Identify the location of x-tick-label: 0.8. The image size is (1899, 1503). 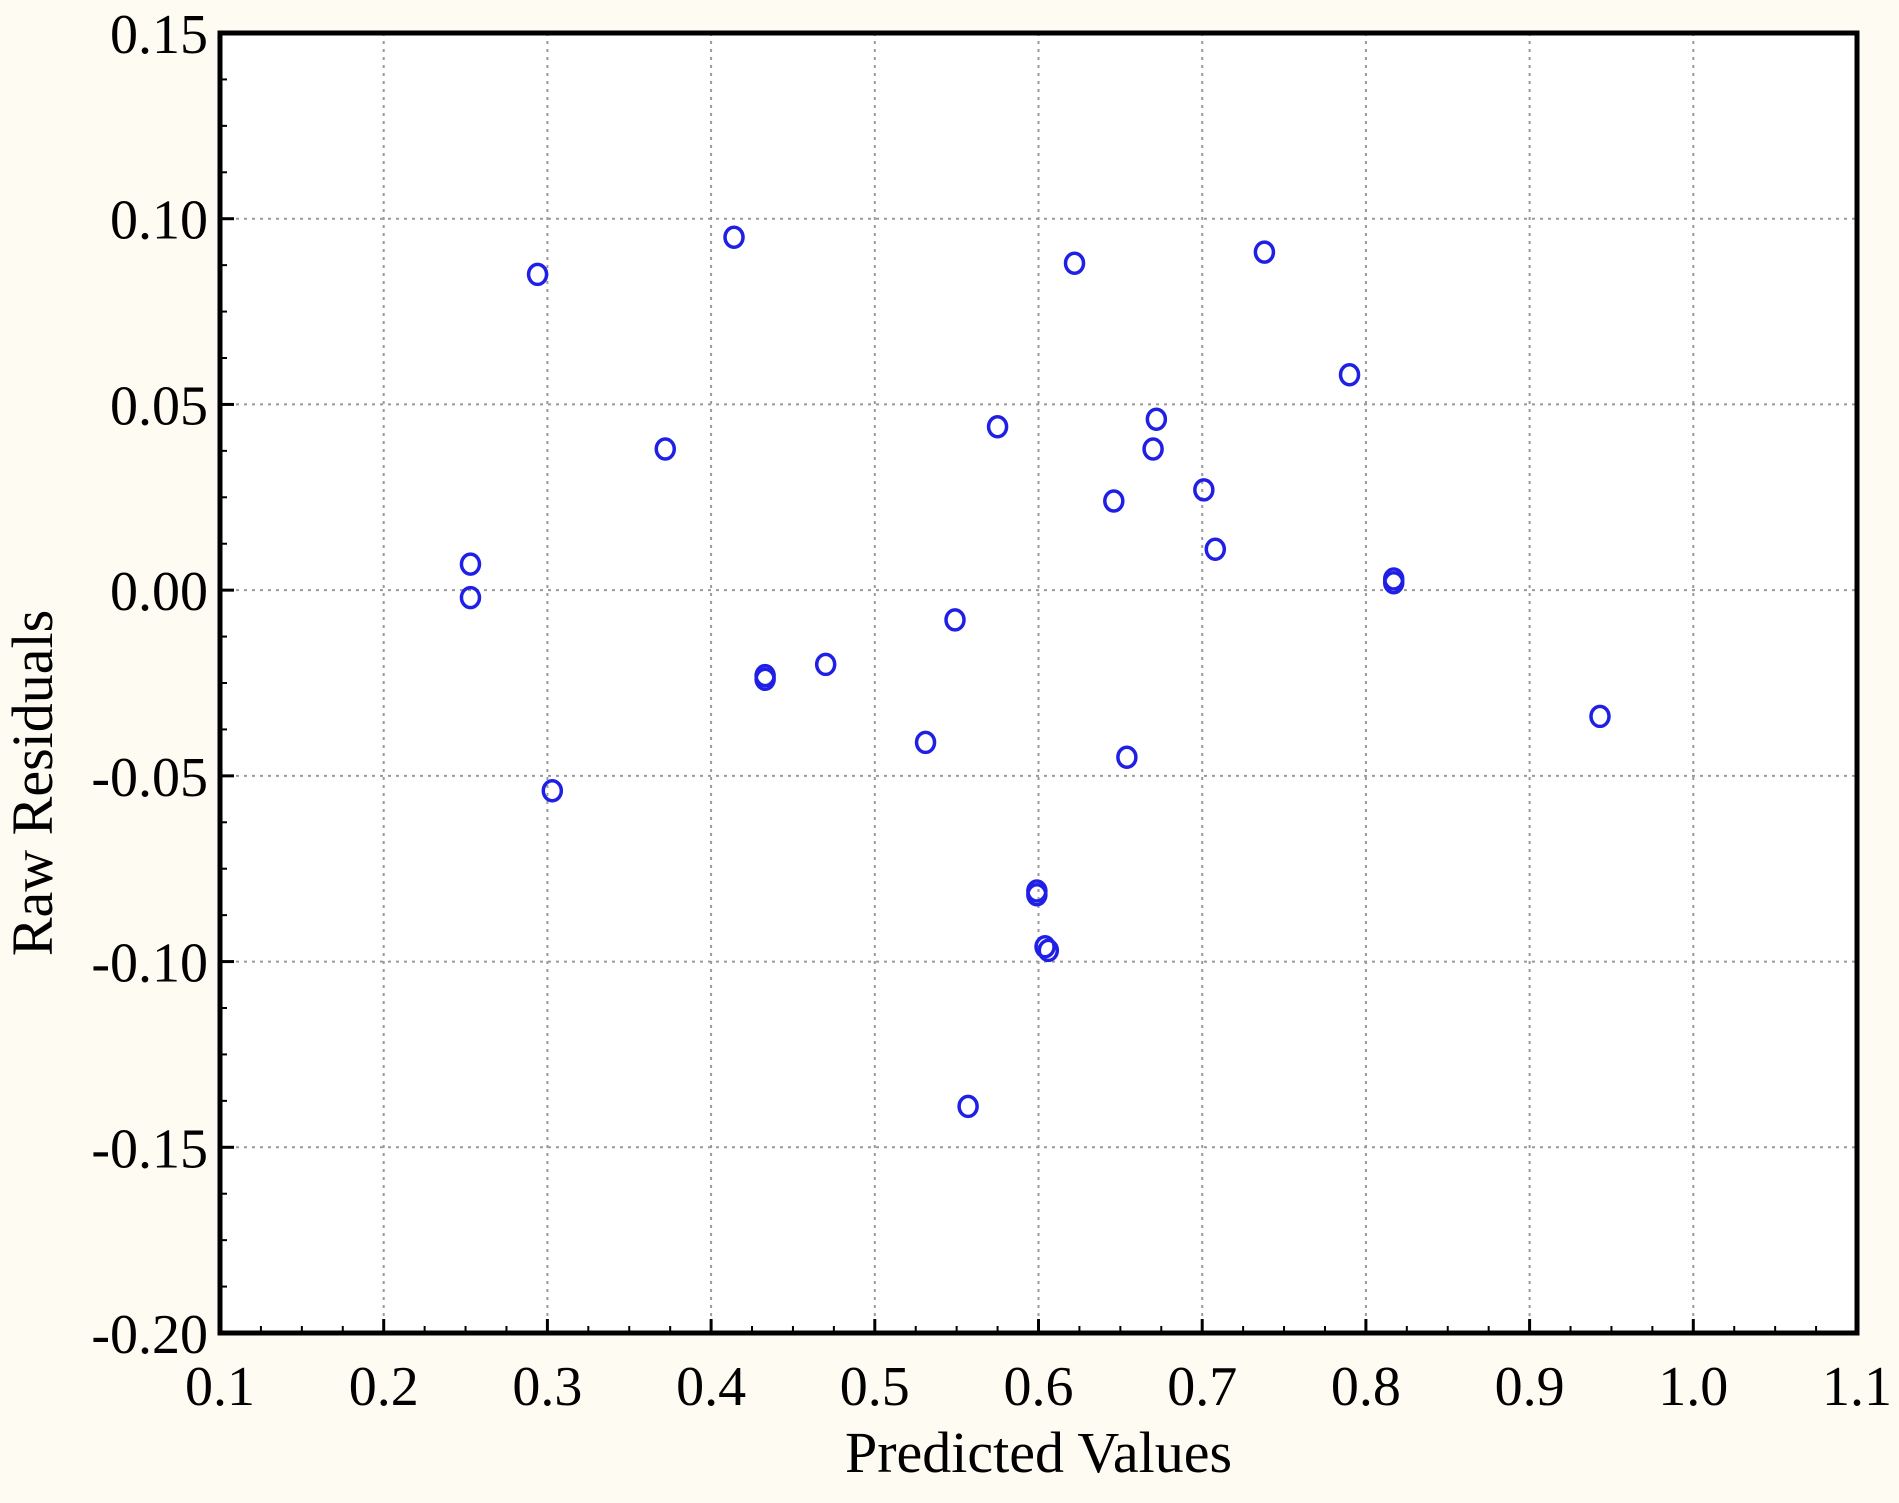
(1366, 1387).